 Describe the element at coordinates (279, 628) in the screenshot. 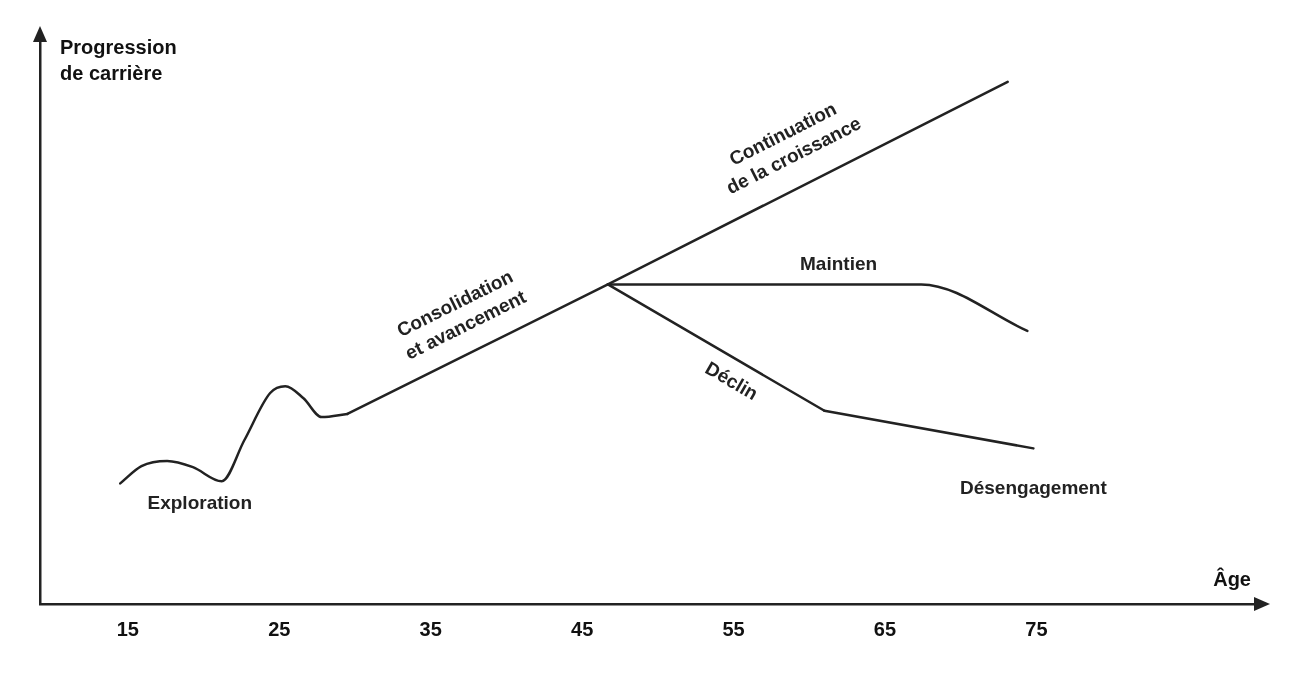

I see `x-tick-label: 25` at that location.